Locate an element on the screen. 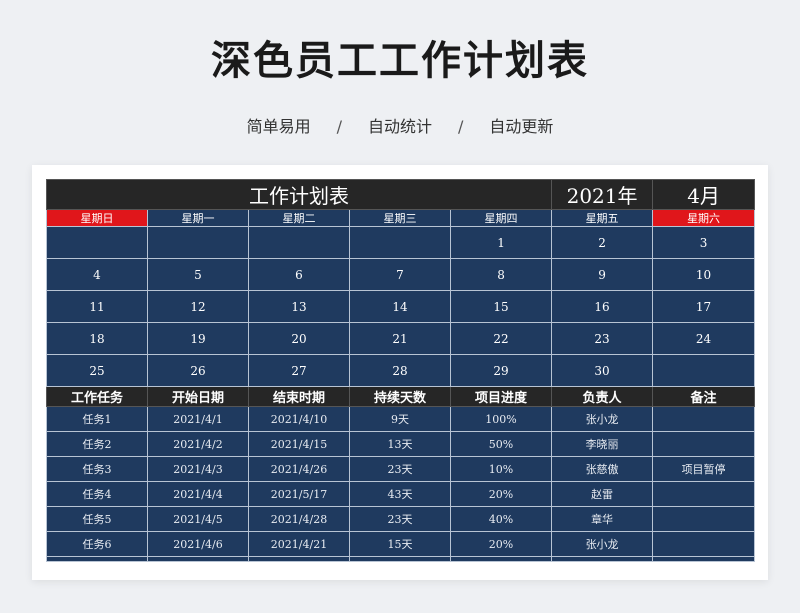 The image size is (800, 613). calendar-day: 9 is located at coordinates (602, 274).